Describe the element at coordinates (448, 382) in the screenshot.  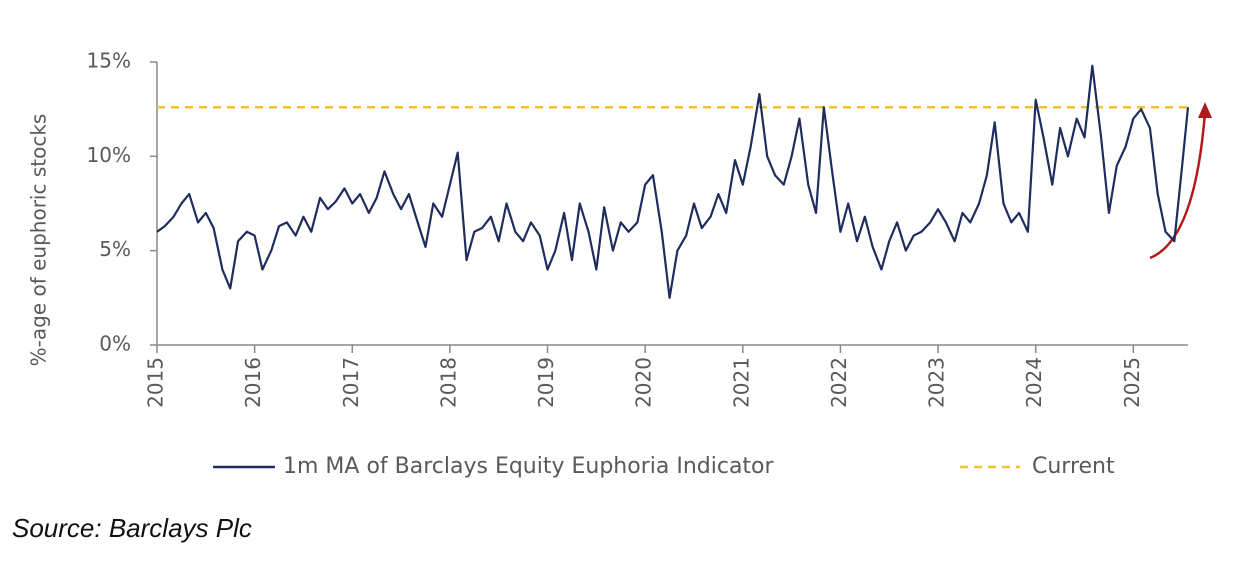
I see `x-tick-label: 2018` at that location.